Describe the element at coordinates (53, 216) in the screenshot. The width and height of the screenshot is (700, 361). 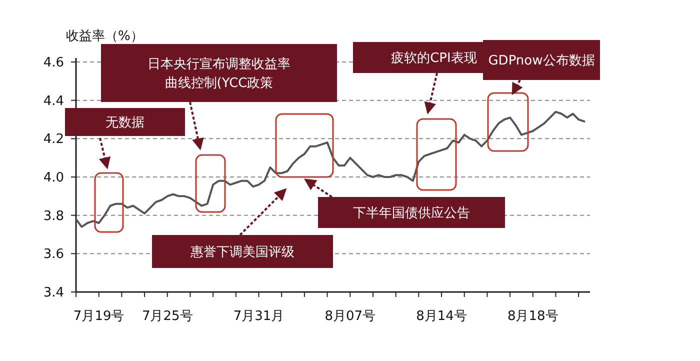
I see `y-tick-label: 3.8` at that location.